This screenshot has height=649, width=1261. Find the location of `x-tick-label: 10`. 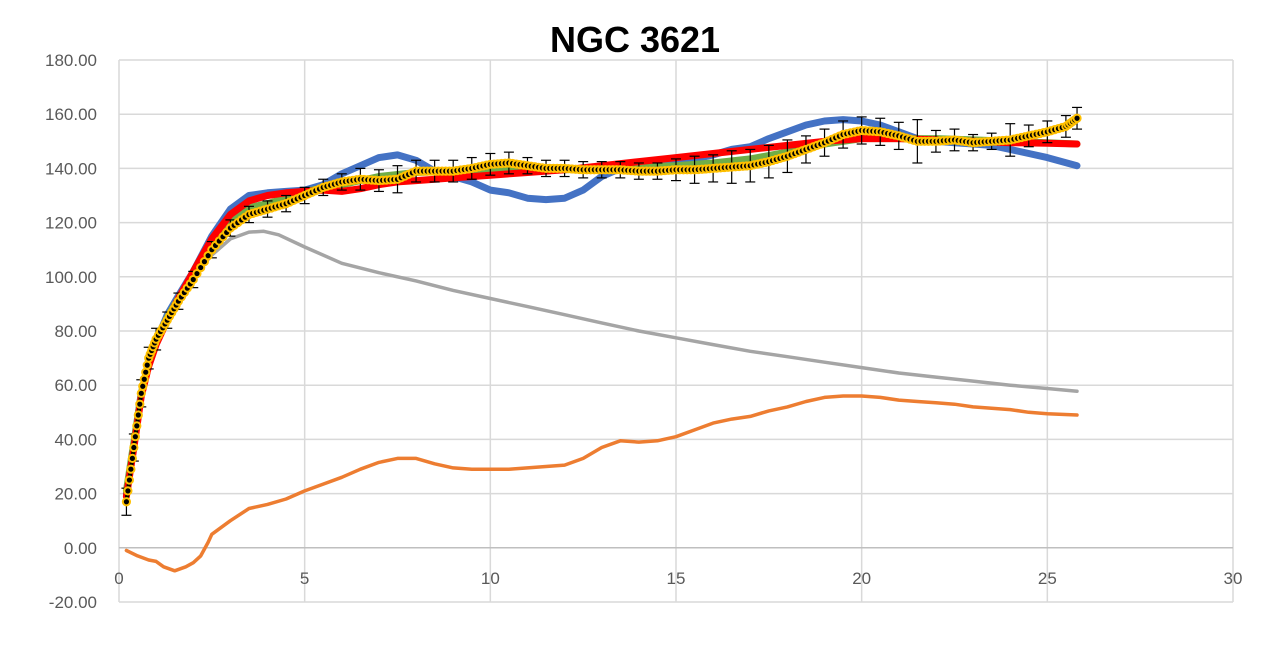

x-tick-label: 10 is located at coordinates (490, 578).